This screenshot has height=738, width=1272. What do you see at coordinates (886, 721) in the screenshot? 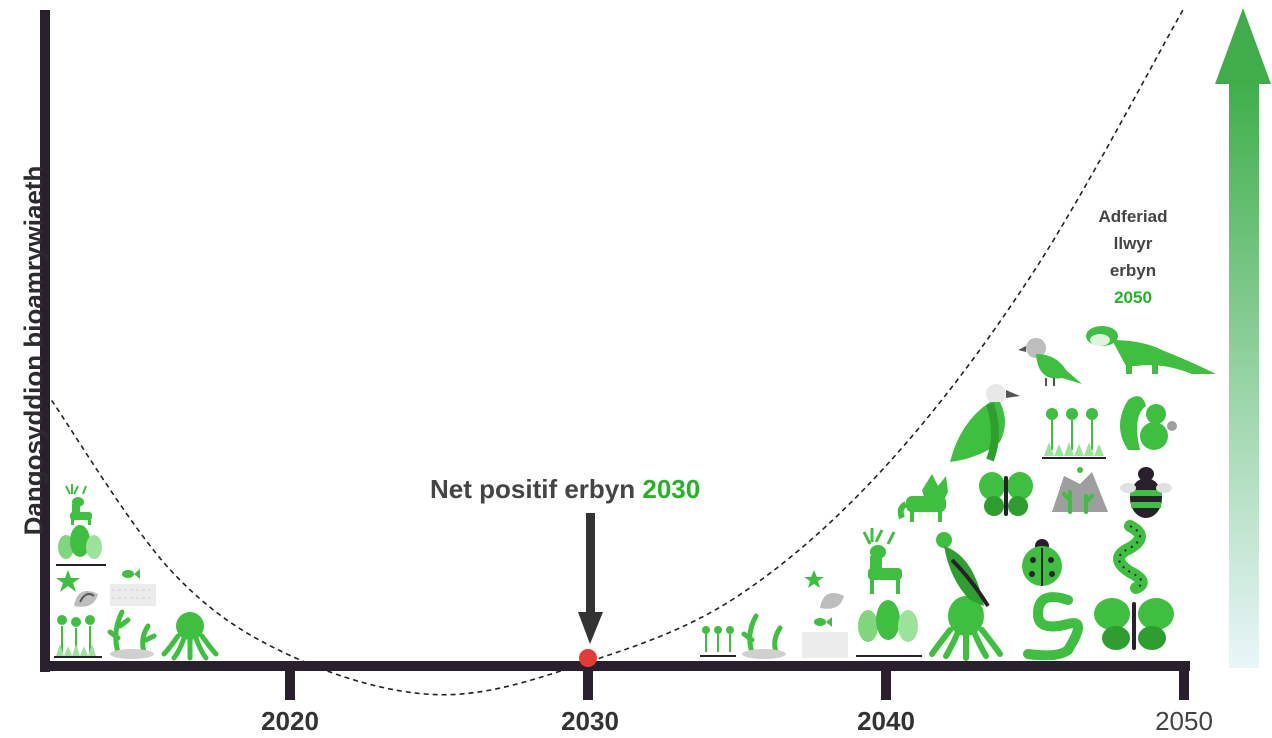
I see `x-tick-label-2040: 2040` at bounding box center [886, 721].